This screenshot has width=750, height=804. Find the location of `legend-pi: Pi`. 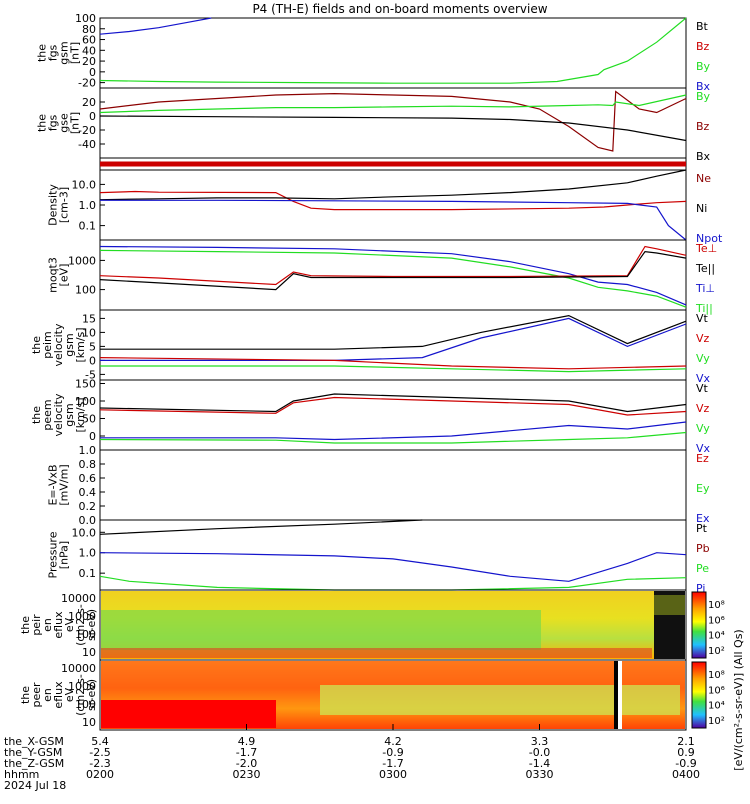

legend-pi: Pi is located at coordinates (700, 588).